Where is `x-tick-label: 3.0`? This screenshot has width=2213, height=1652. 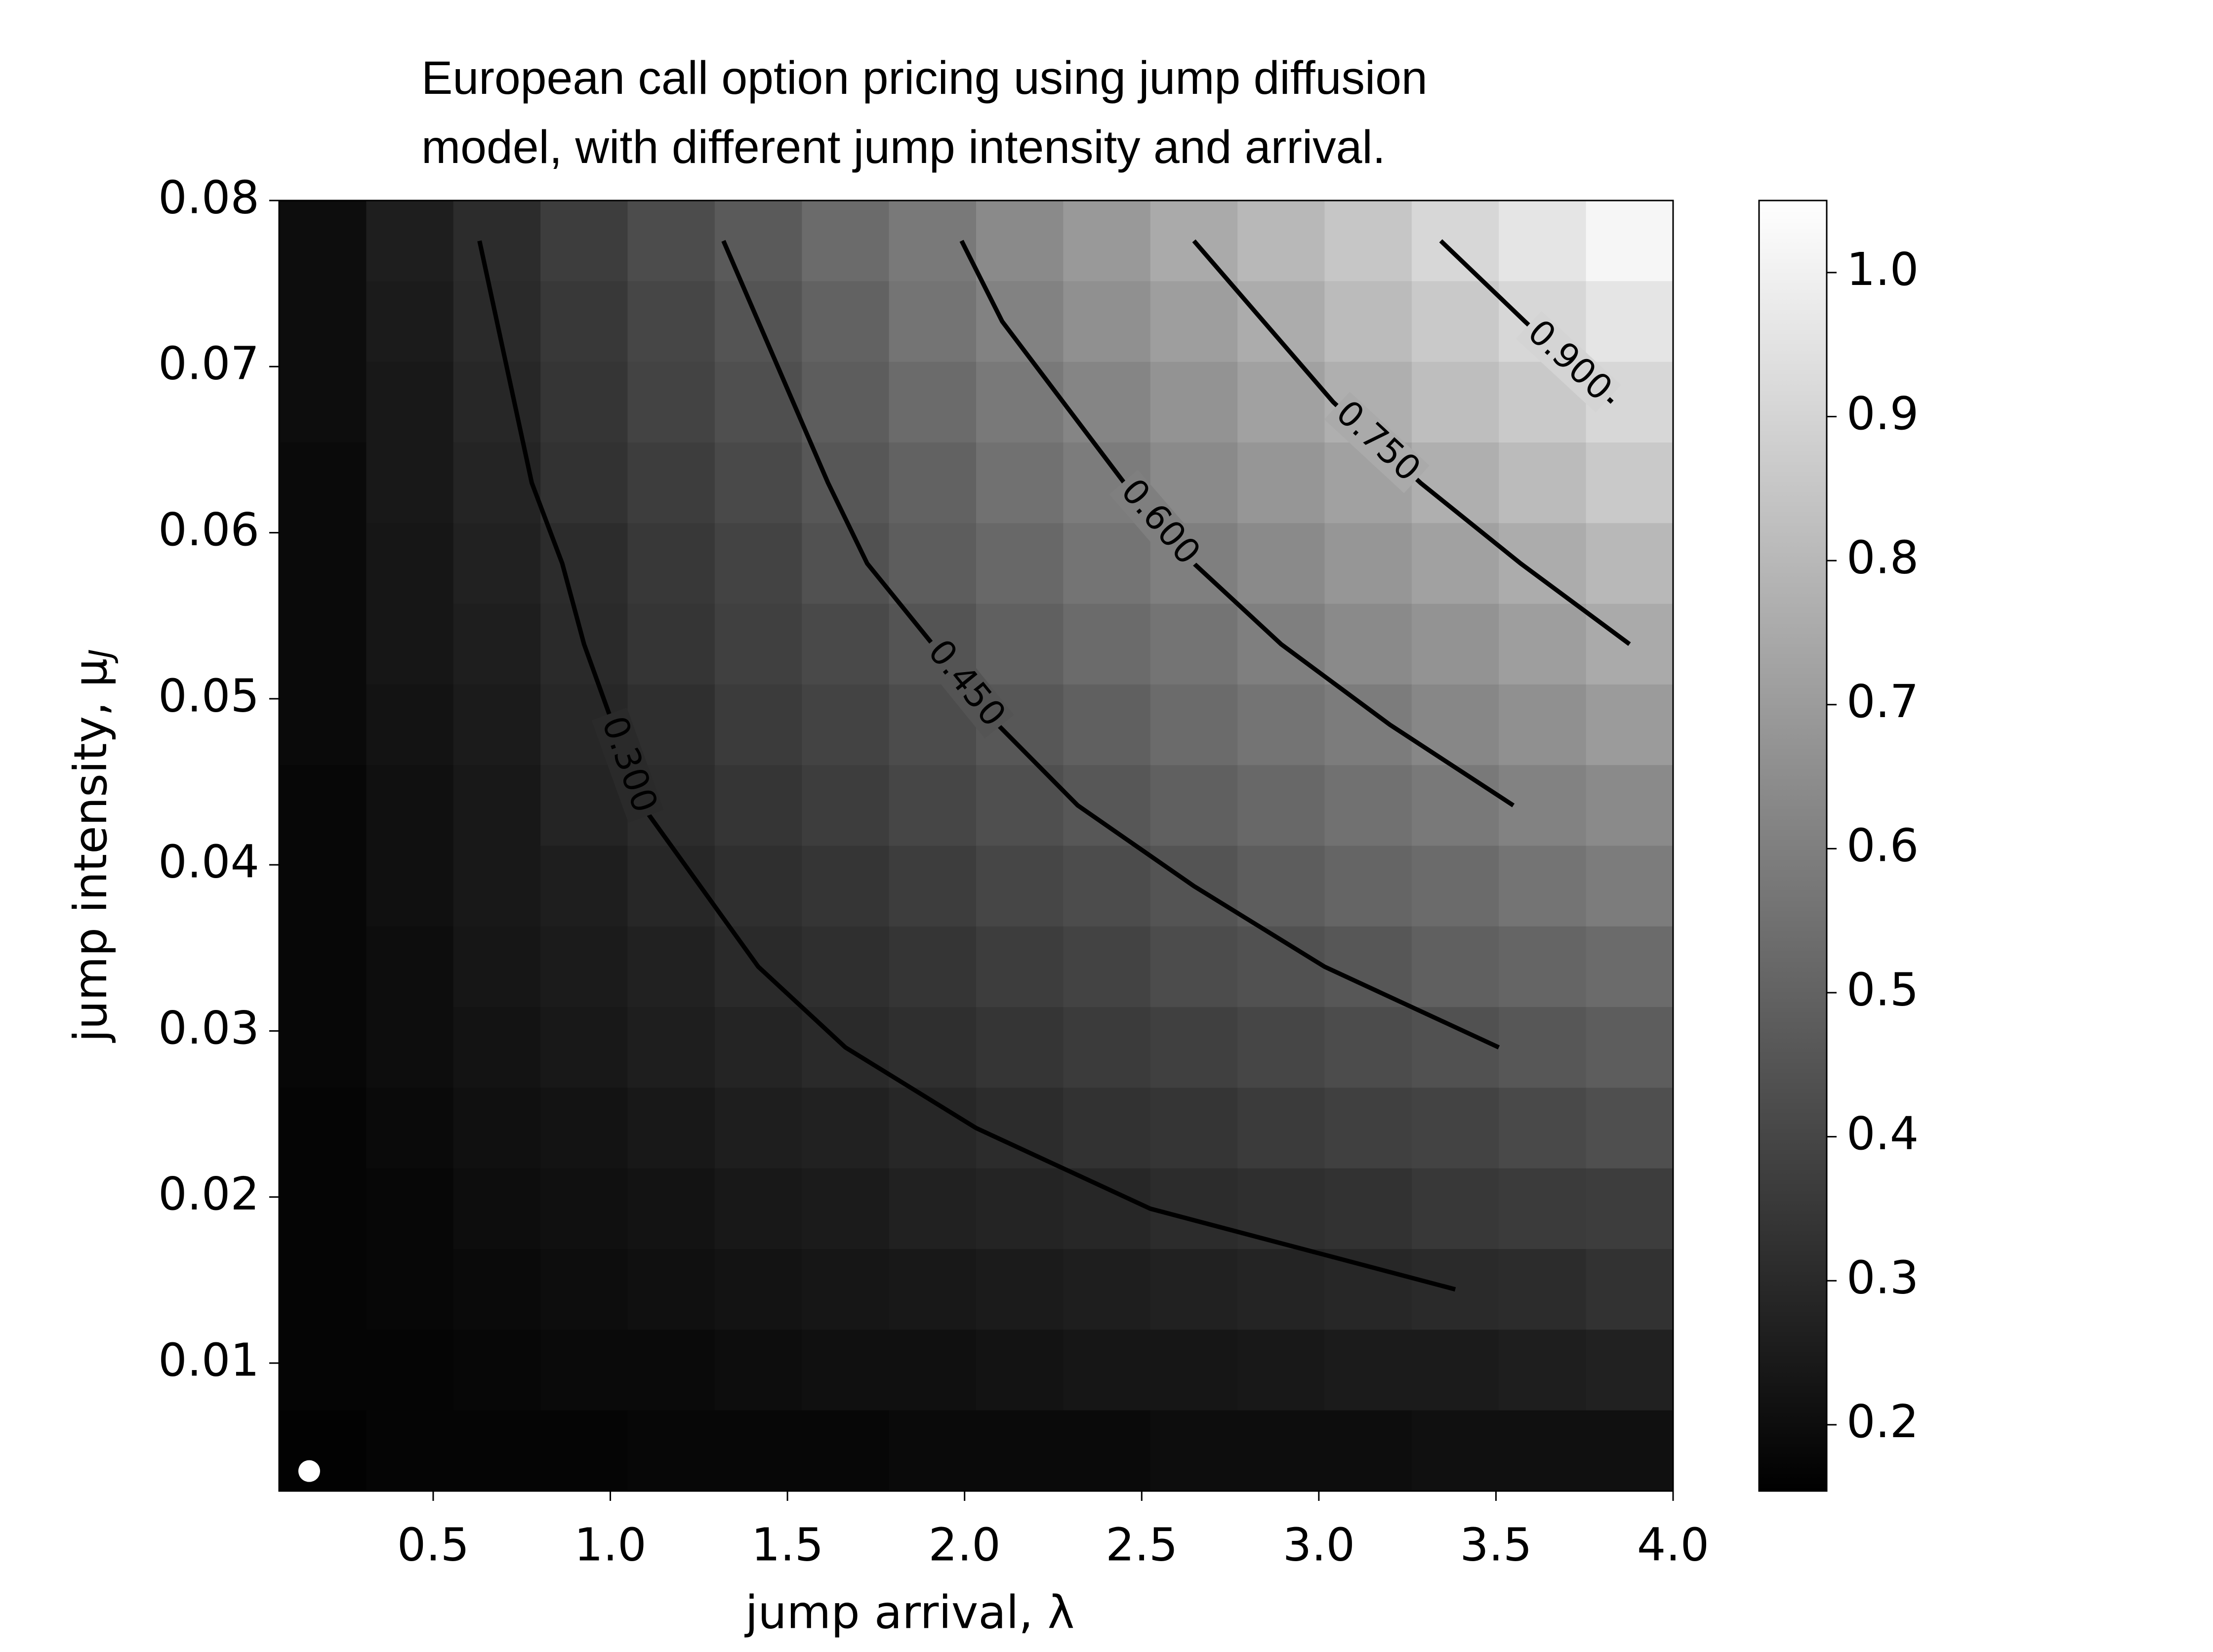 x-tick-label: 3.0 is located at coordinates (1319, 1544).